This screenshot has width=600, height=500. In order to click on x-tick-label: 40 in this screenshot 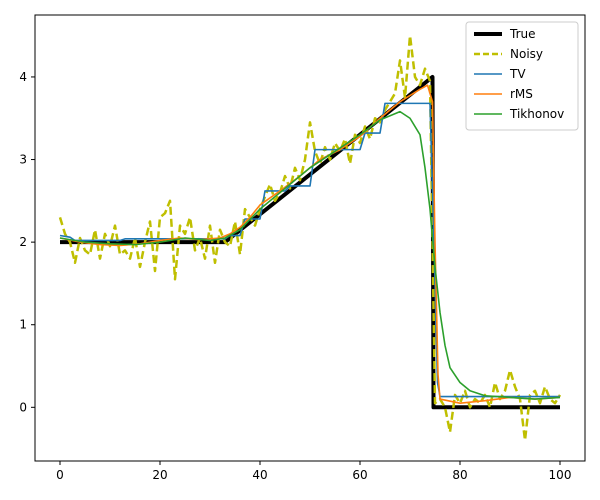, I will do `click(259, 475)`.